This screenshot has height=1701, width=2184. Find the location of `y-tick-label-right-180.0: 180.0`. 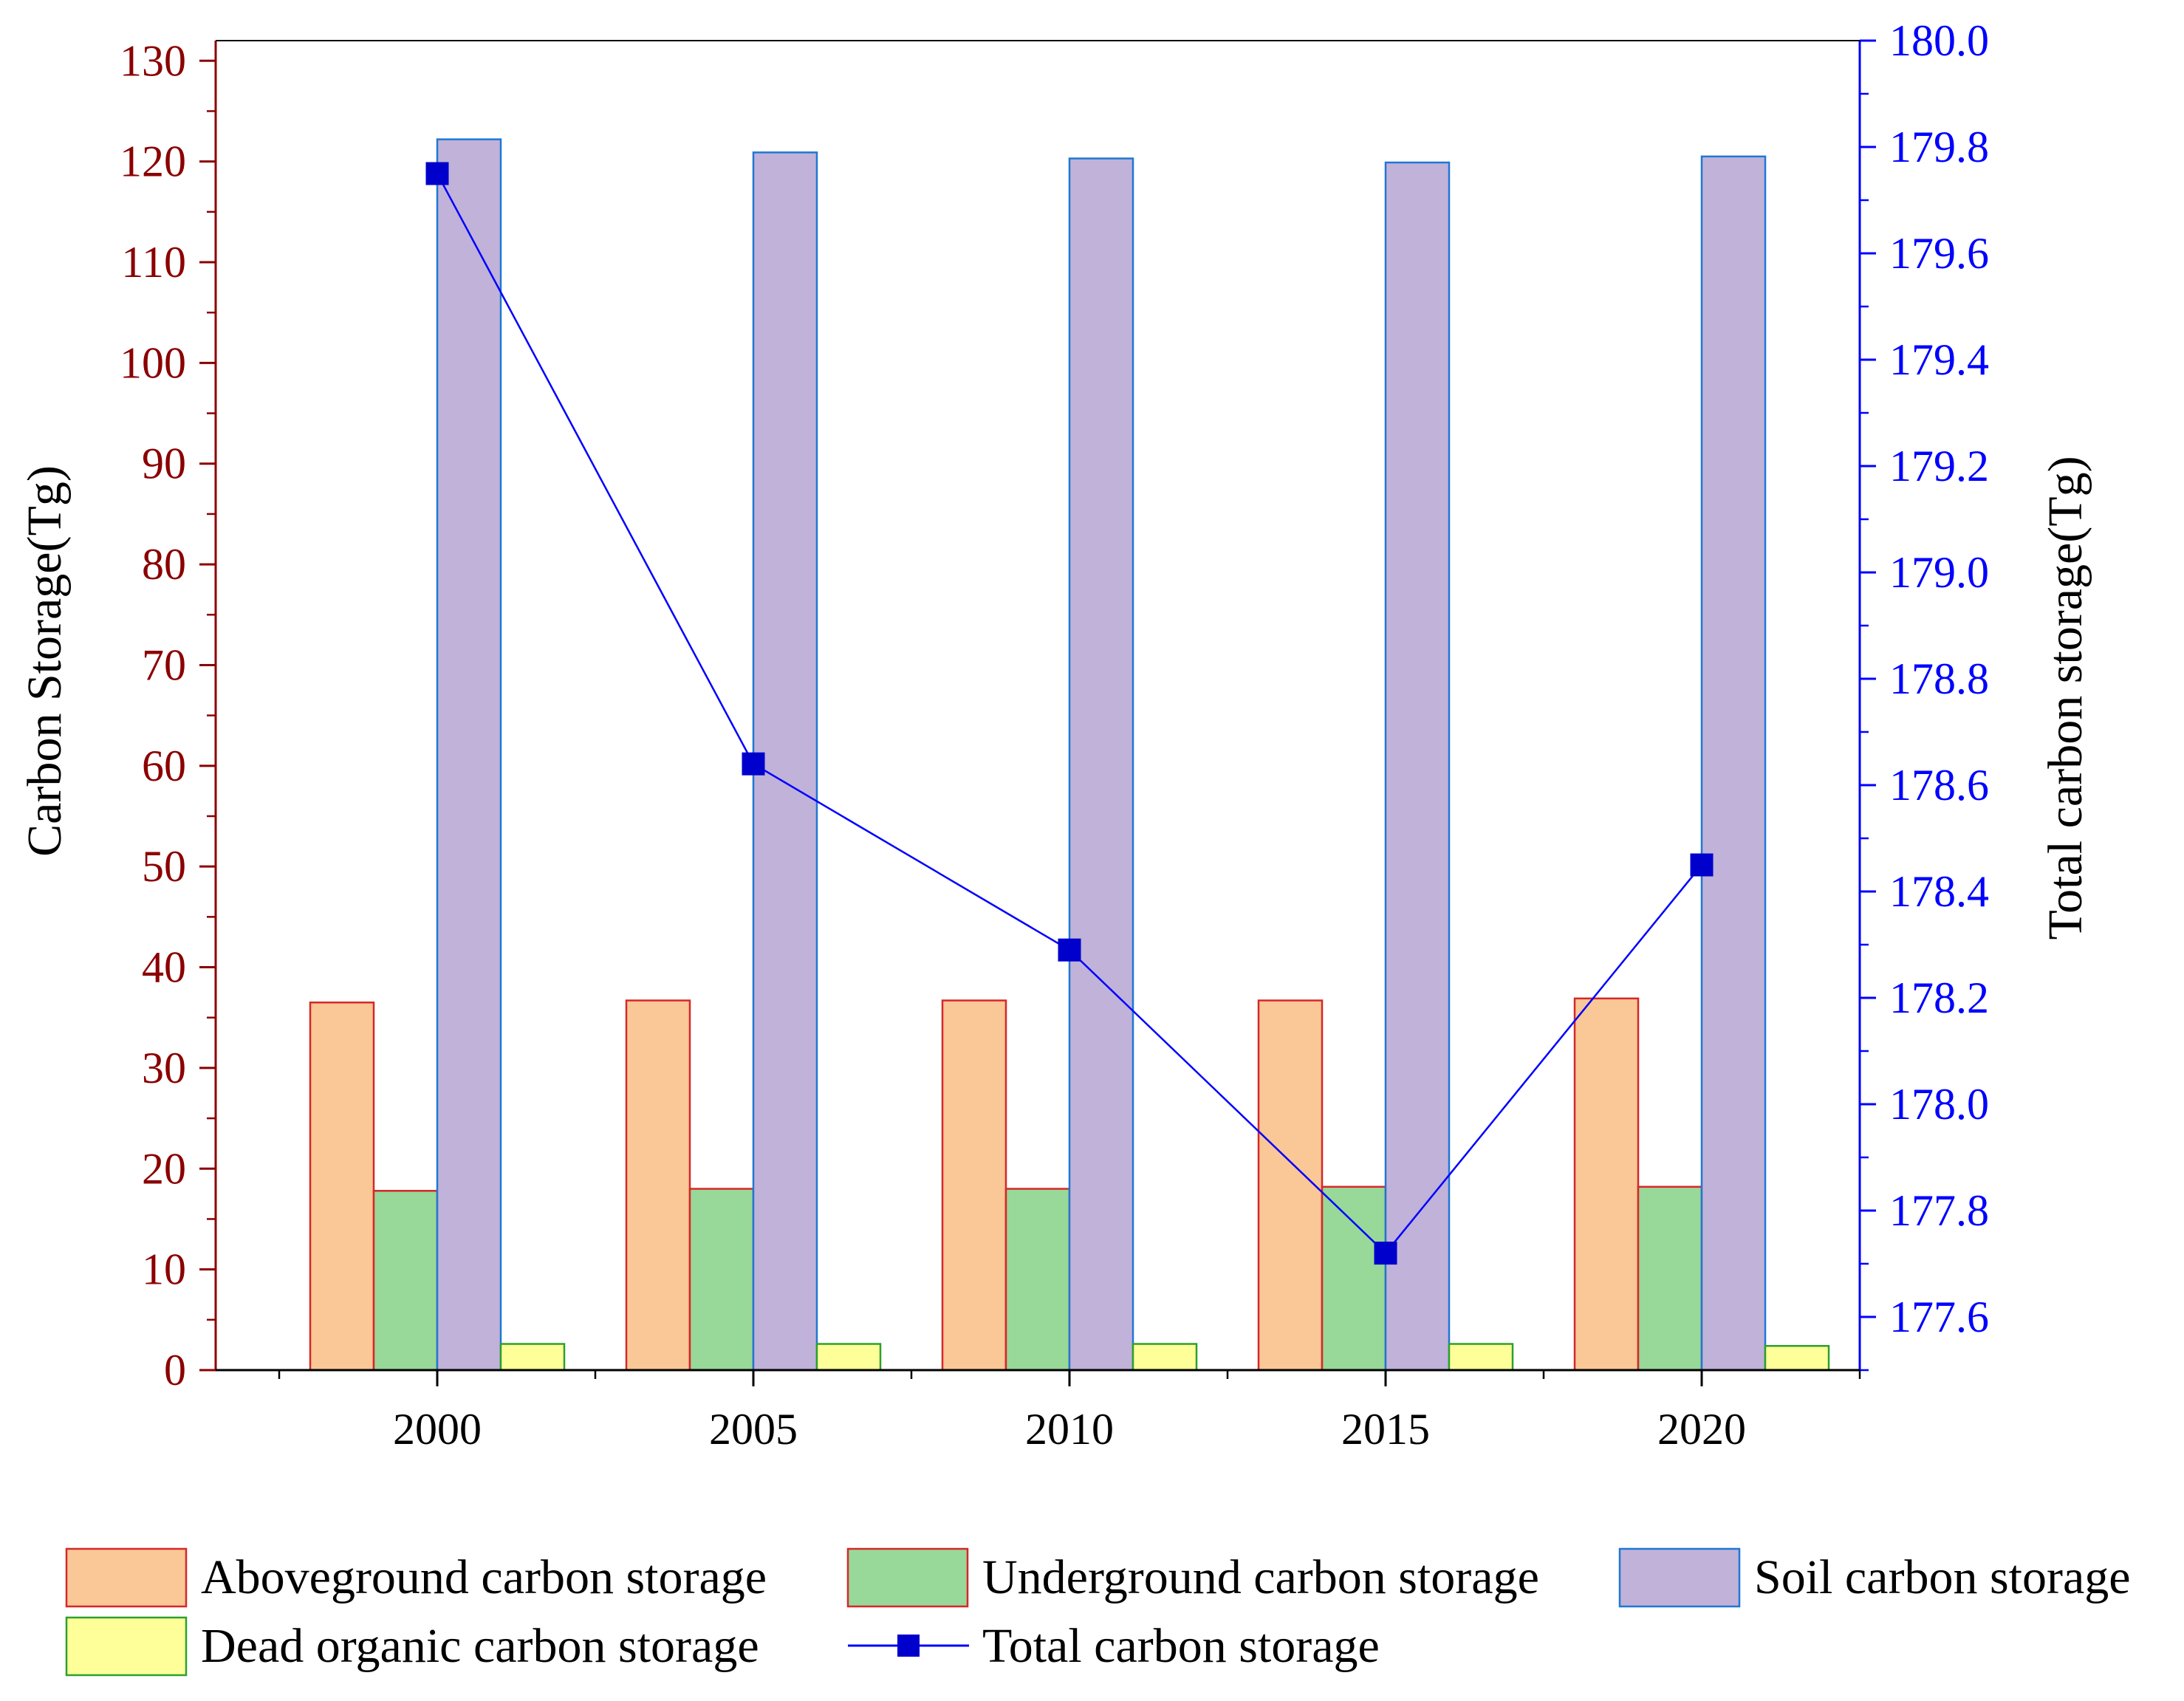

y-tick-label-right-180.0: 180.0 is located at coordinates (1939, 40).